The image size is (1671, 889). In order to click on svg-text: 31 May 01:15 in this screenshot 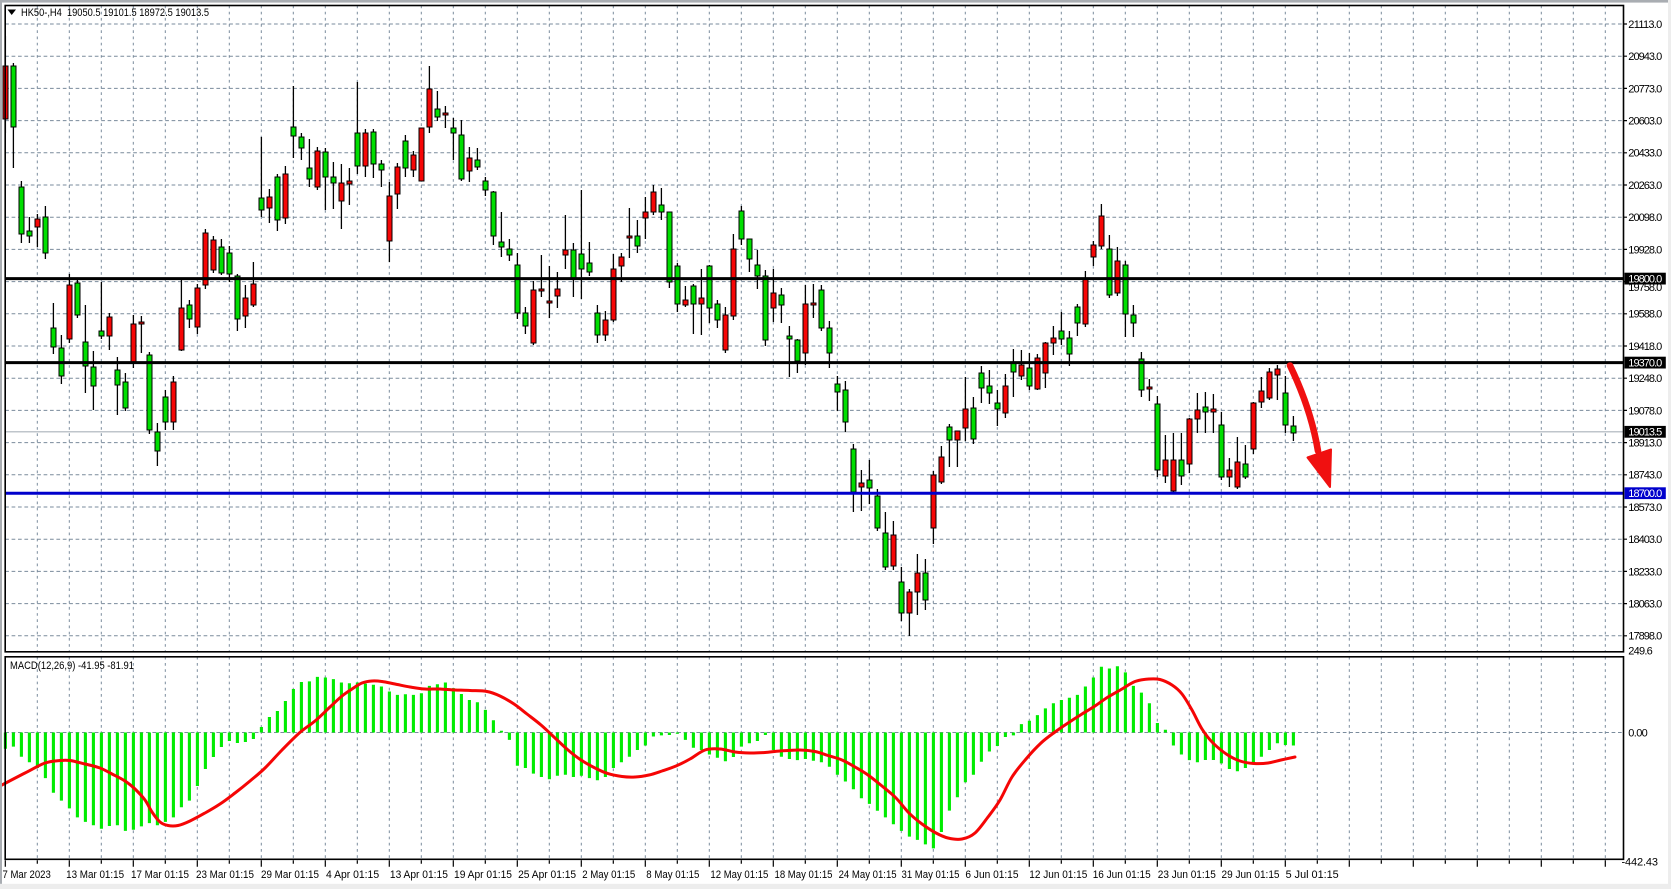, I will do `click(931, 875)`.